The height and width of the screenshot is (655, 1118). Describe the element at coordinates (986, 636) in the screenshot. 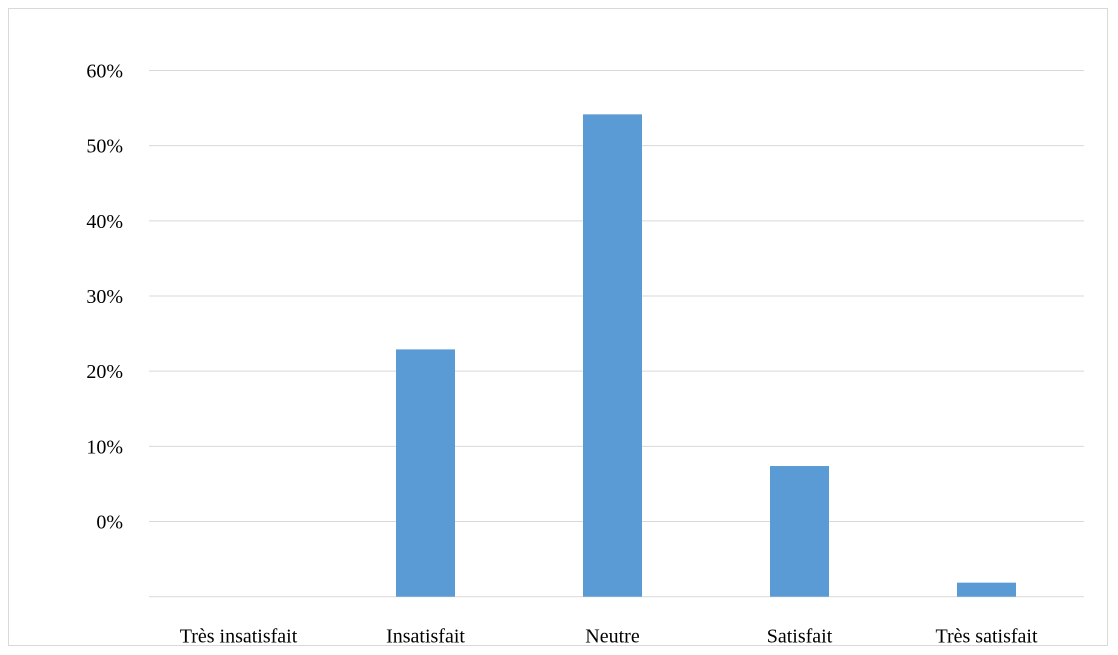

I see `x-category-label: Très satisfait` at that location.